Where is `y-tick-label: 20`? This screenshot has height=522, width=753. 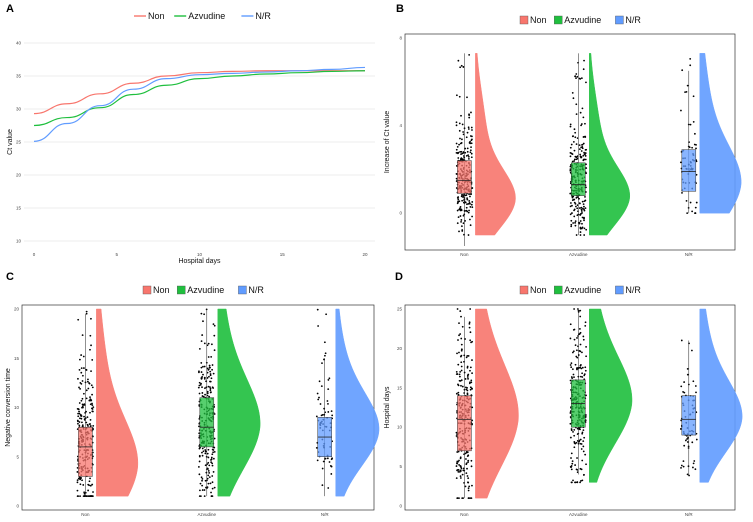 y-tick-label: 20 is located at coordinates (400, 348).